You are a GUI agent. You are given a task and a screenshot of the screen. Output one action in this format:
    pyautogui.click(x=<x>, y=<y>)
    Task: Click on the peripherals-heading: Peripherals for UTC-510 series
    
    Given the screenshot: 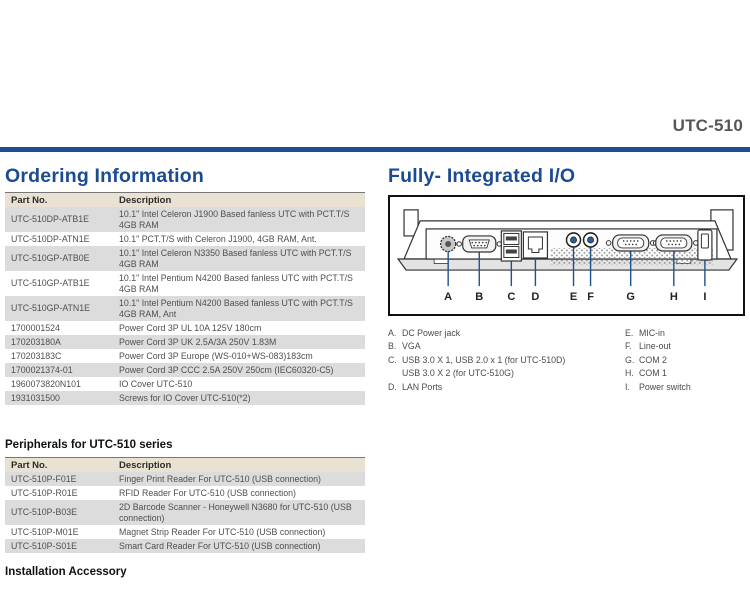 What is the action you would take?
    pyautogui.click(x=89, y=445)
    